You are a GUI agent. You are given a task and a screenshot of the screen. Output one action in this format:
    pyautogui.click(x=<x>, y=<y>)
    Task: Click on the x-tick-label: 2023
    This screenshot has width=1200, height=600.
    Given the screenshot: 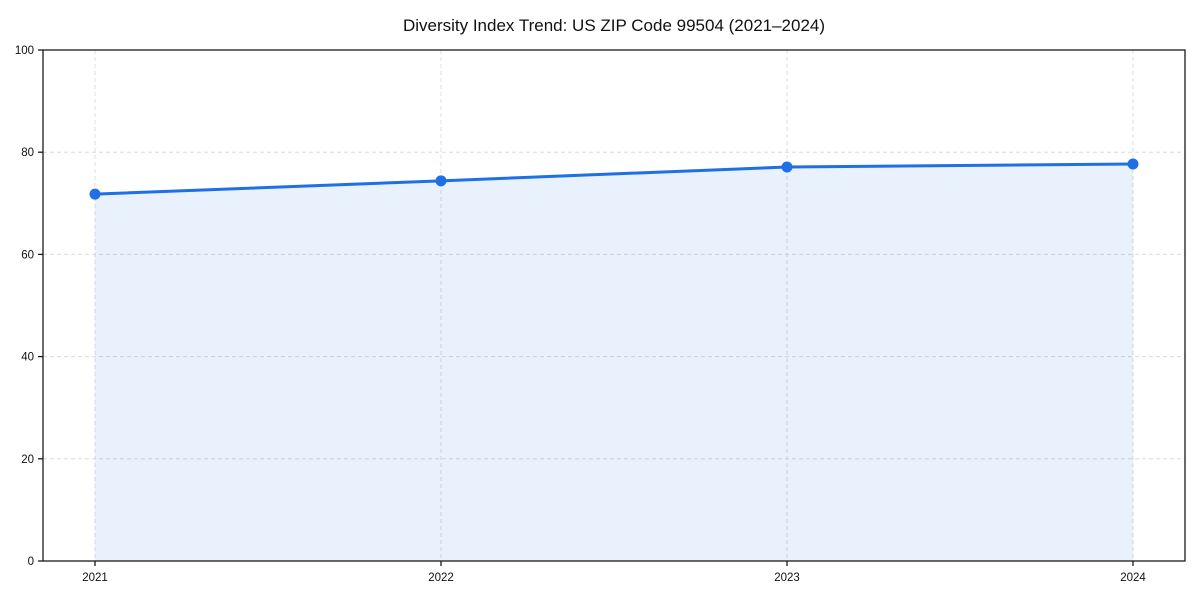 What is the action you would take?
    pyautogui.click(x=787, y=578)
    